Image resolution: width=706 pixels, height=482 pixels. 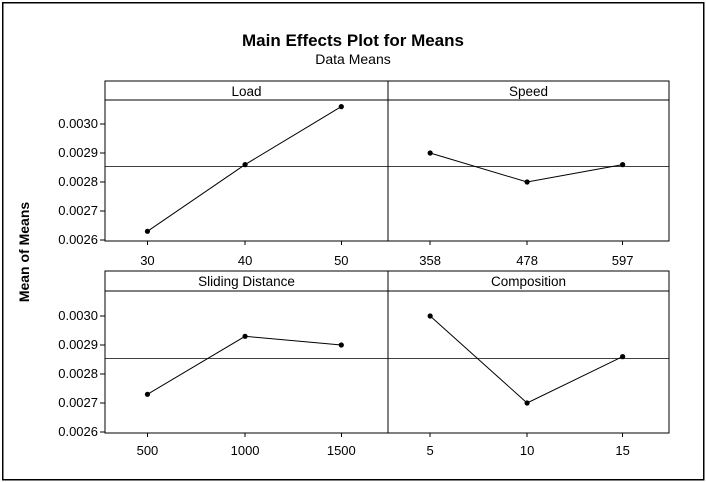 I want to click on series-line-sliding-distance, so click(x=244, y=365).